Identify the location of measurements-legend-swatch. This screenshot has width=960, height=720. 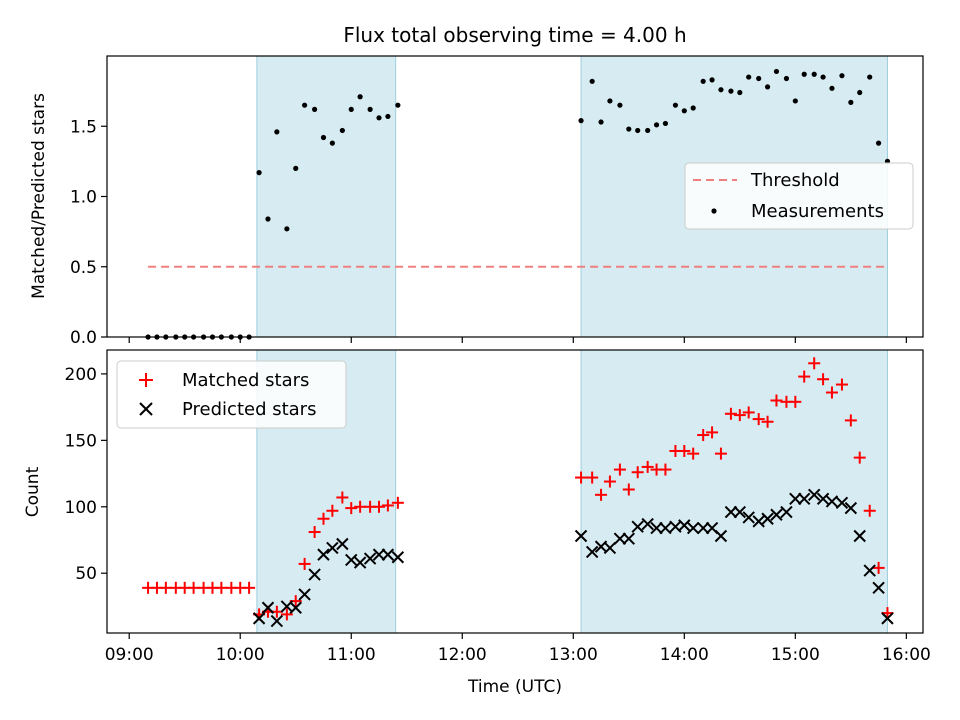
(714, 211).